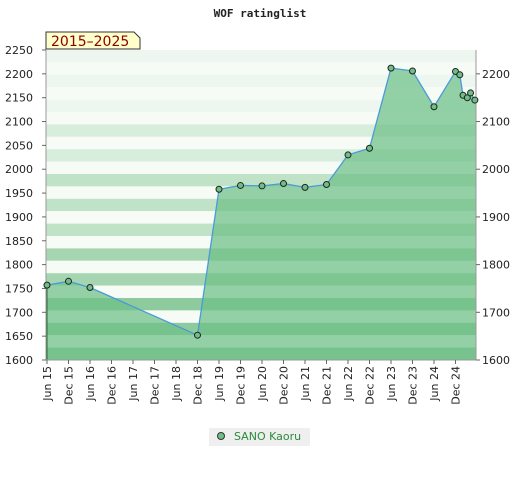 The height and width of the screenshot is (480, 520). What do you see at coordinates (391, 384) in the screenshot?
I see `x-tick-label: Jun 23` at bounding box center [391, 384].